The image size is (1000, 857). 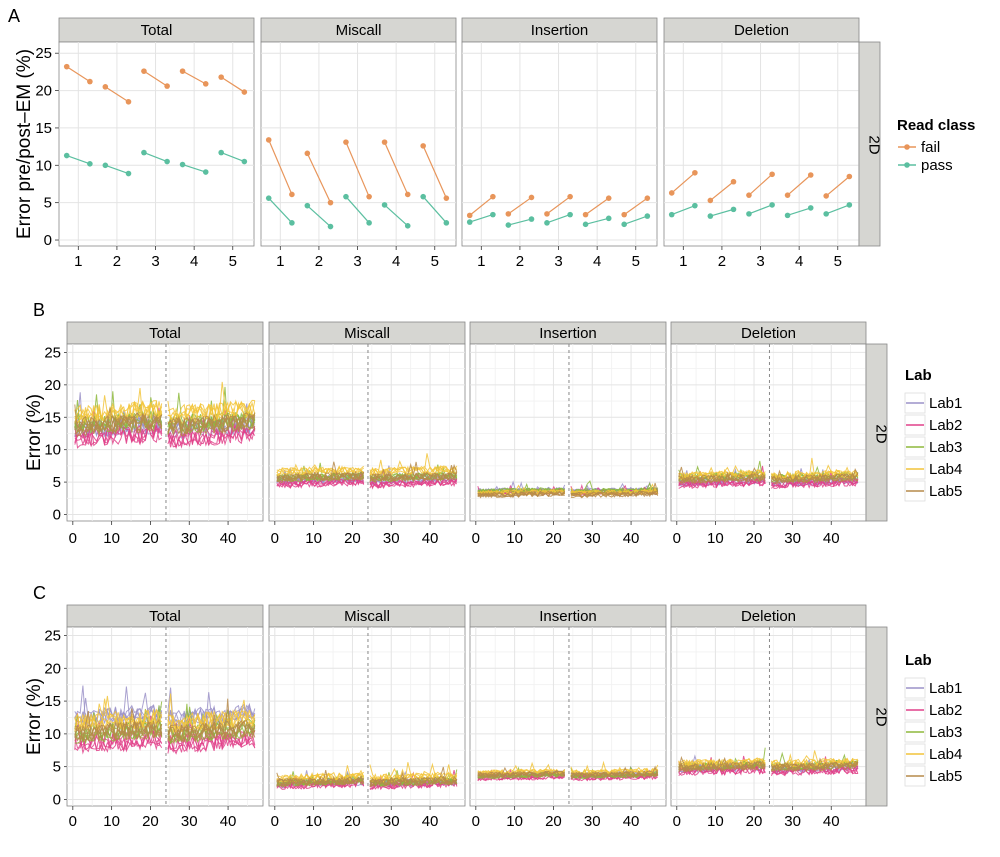 I want to click on row-strip, so click(x=869, y=144).